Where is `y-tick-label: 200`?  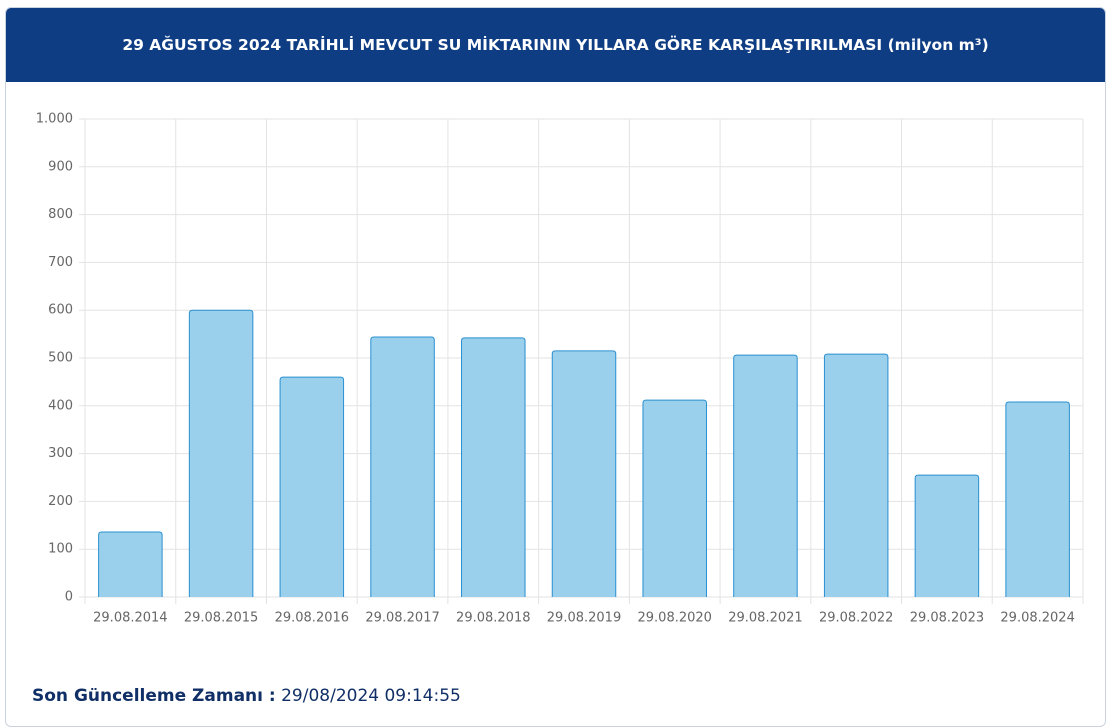
y-tick-label: 200 is located at coordinates (60, 501).